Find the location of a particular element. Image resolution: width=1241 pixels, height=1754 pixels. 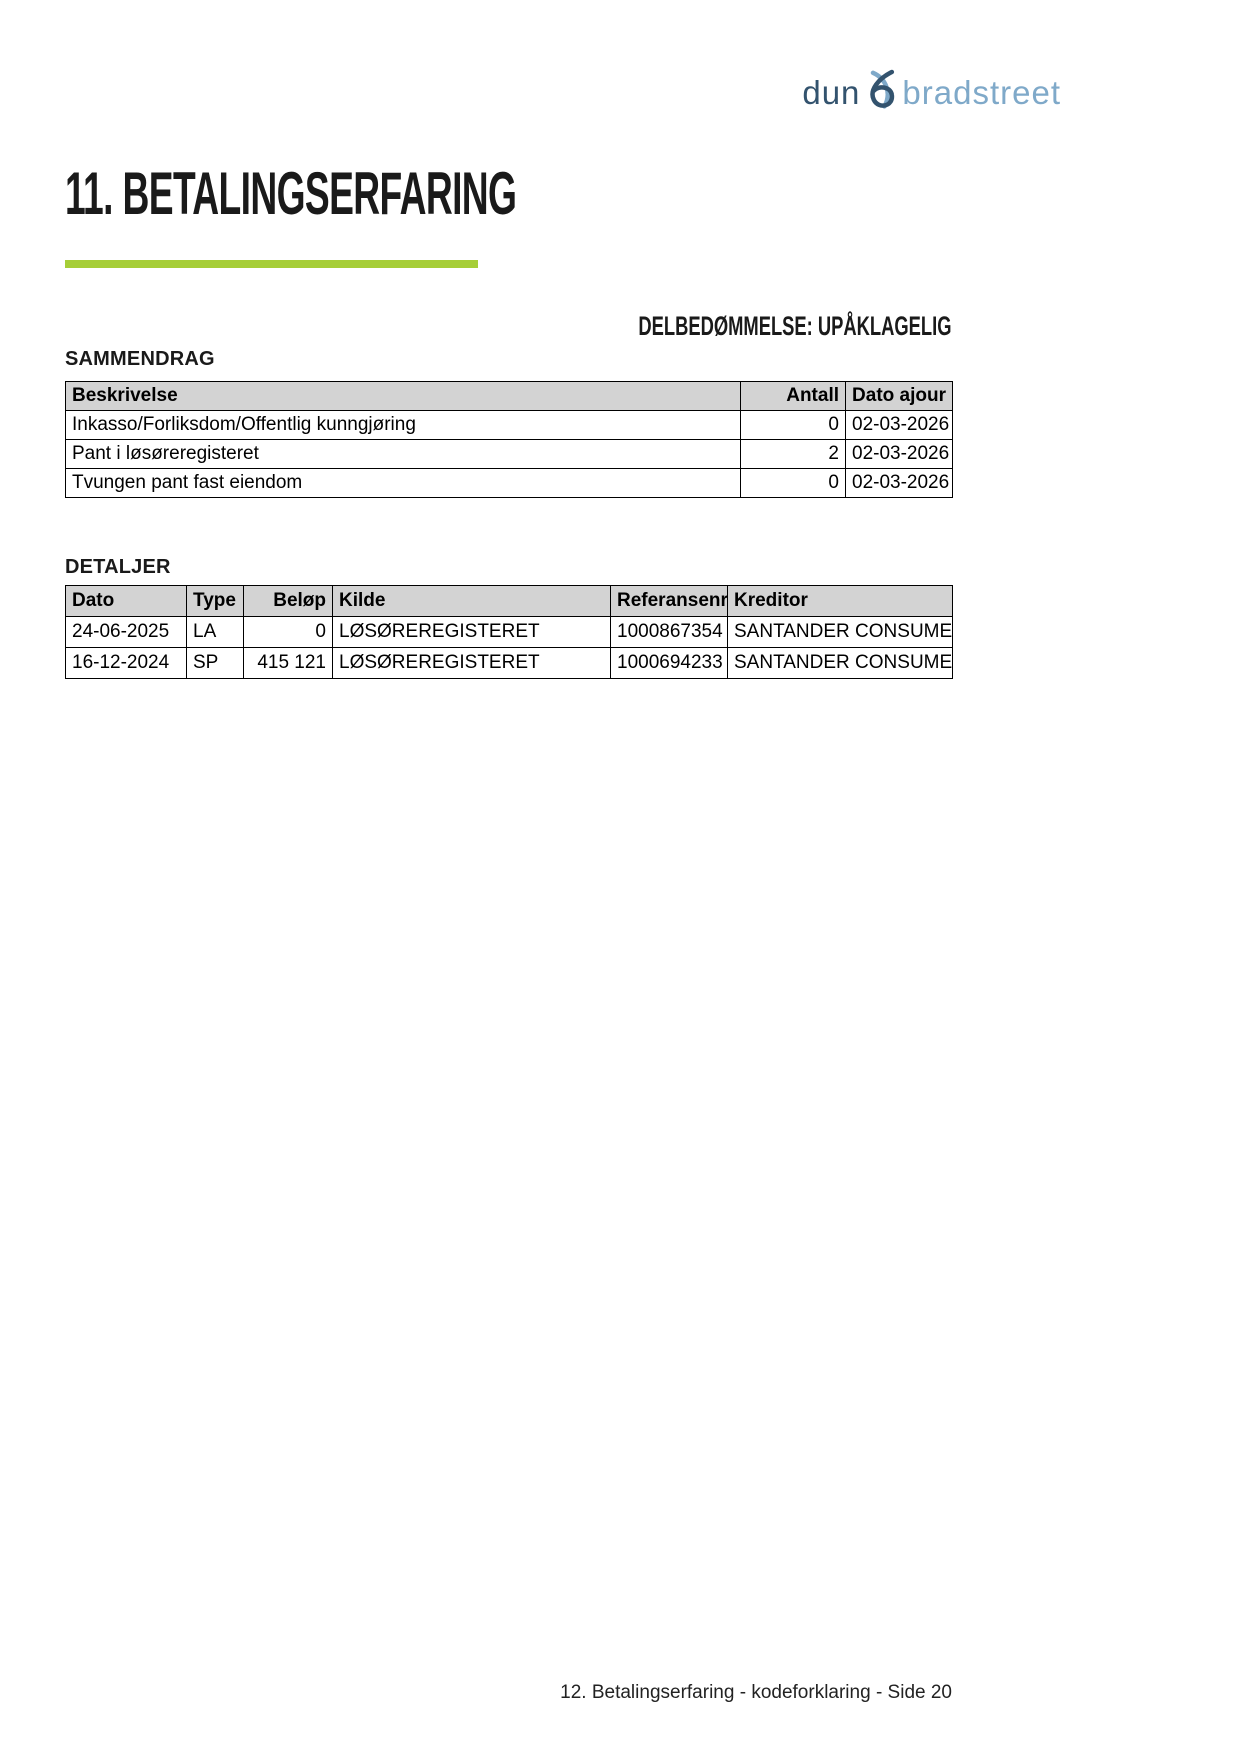

details-col-kilde: Kilde is located at coordinates (471, 601).